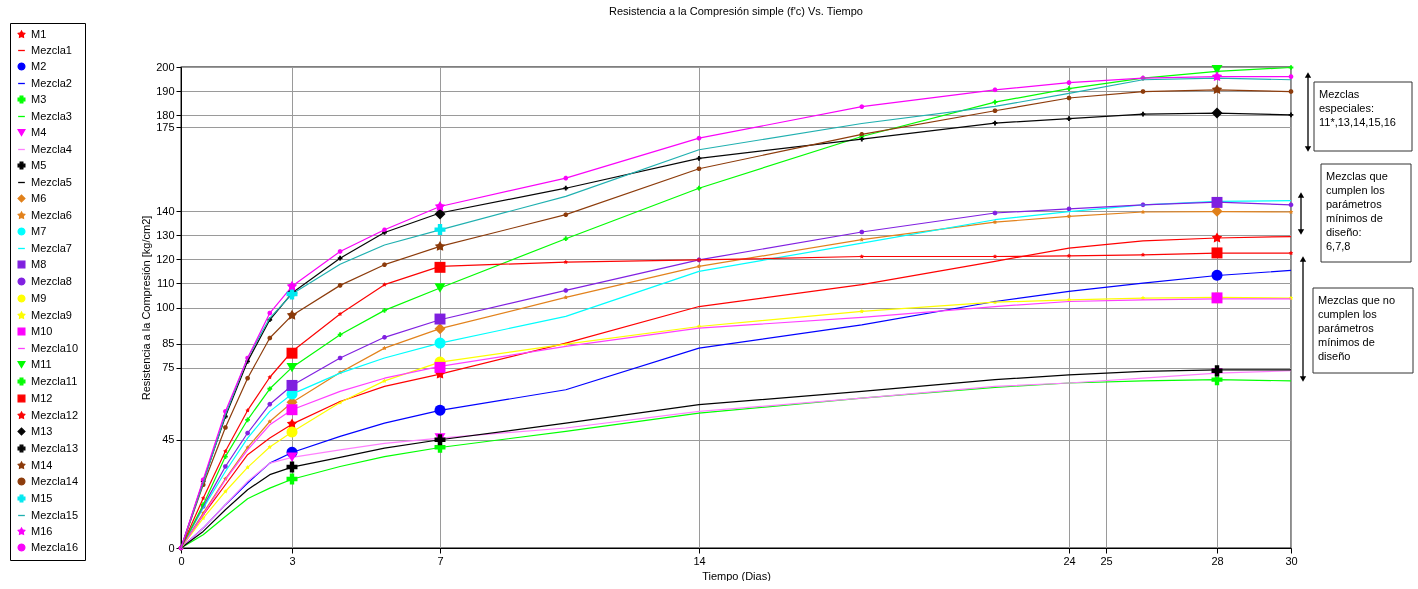  What do you see at coordinates (51, 82) in the screenshot?
I see `legend-label: Mezcla2` at bounding box center [51, 82].